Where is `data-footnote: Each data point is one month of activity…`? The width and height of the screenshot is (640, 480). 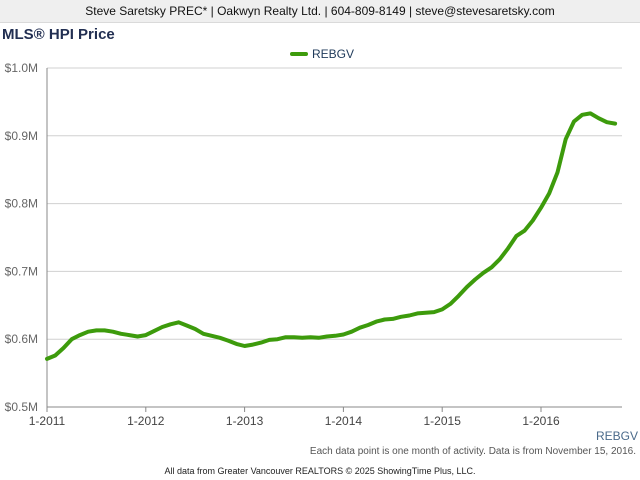
data-footnote: Each data point is one month of activity… is located at coordinates (472, 451).